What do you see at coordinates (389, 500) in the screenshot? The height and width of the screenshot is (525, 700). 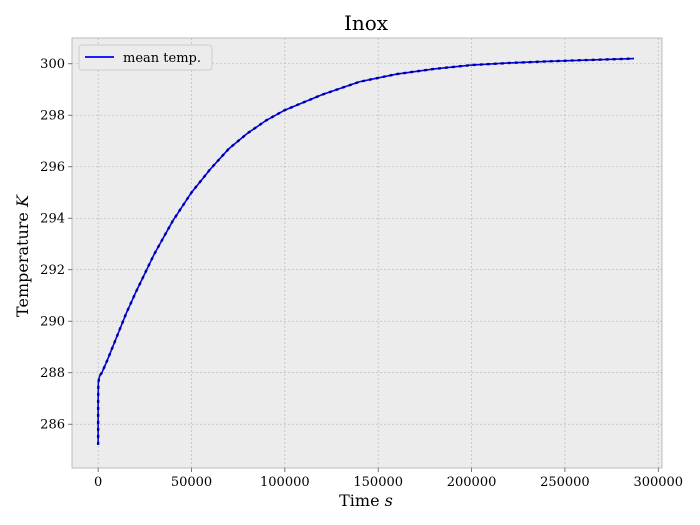 I see `x-axis-unit: s` at bounding box center [389, 500].